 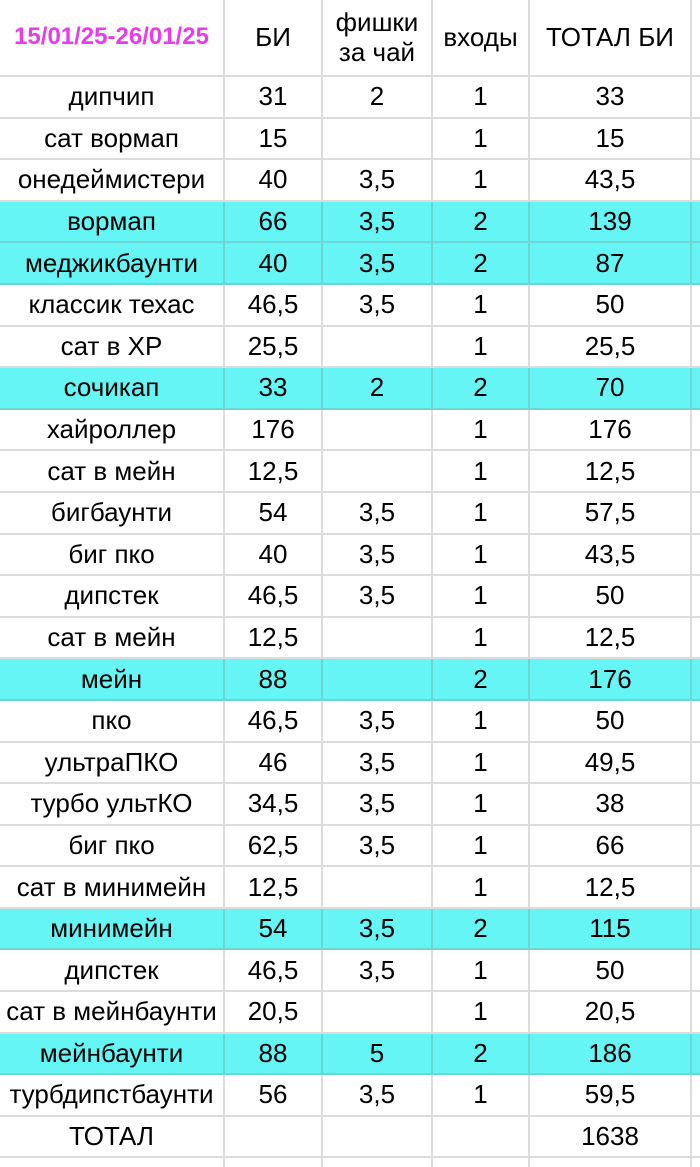 What do you see at coordinates (611, 389) in the screenshot?
I see `cell-total-bi: 70` at bounding box center [611, 389].